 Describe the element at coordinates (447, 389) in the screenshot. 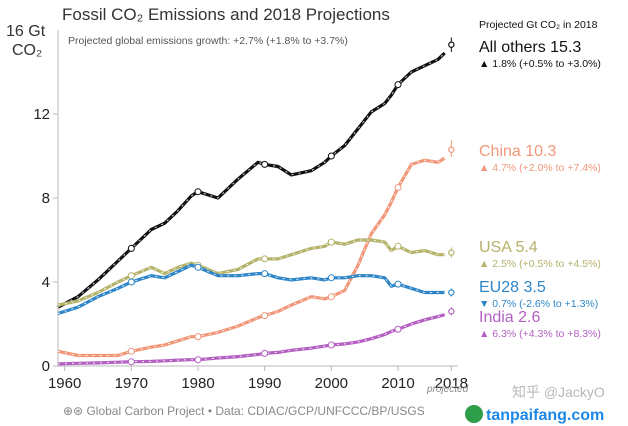

I see `projected-note: projected` at that location.